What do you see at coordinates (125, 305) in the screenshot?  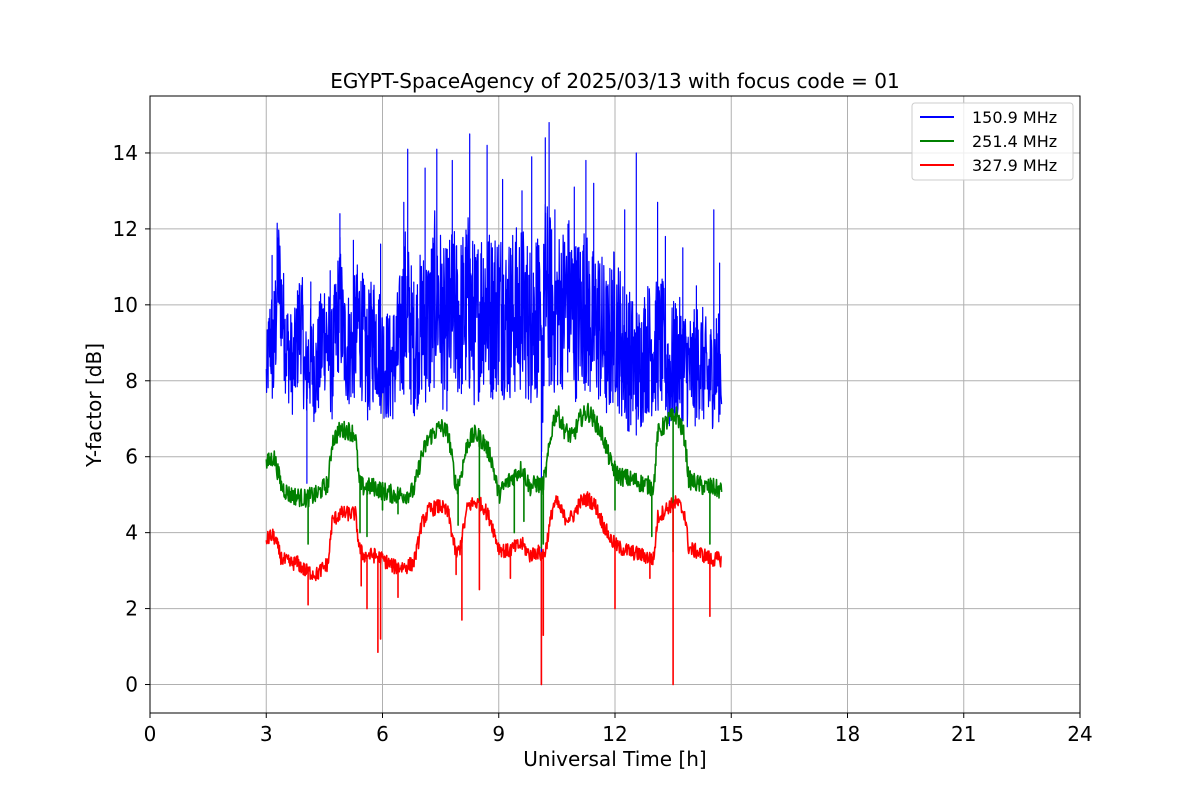 I see `y-tick-label: 10` at bounding box center [125, 305].